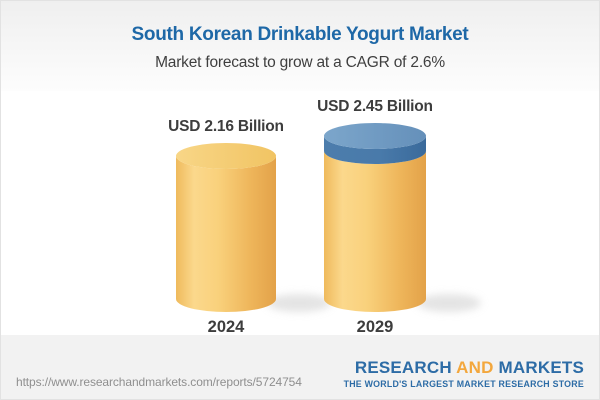 The height and width of the screenshot is (400, 600). I want to click on cylinder-2029-shadow, so click(449, 303).